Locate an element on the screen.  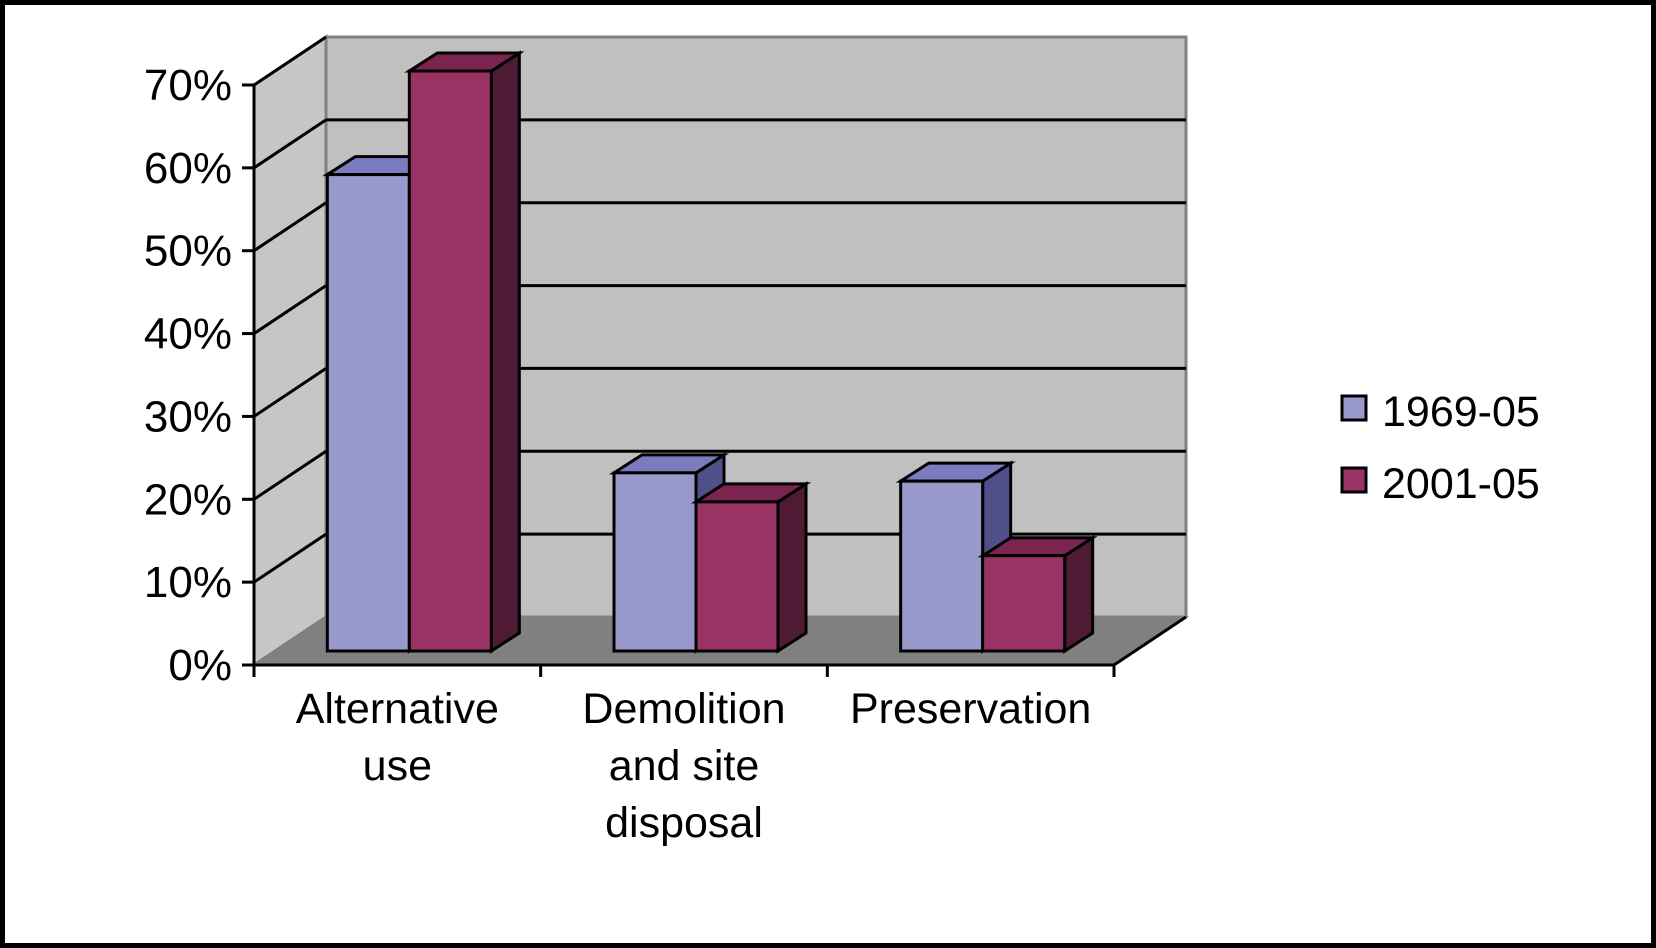
side-wall is located at coordinates (290, 351).